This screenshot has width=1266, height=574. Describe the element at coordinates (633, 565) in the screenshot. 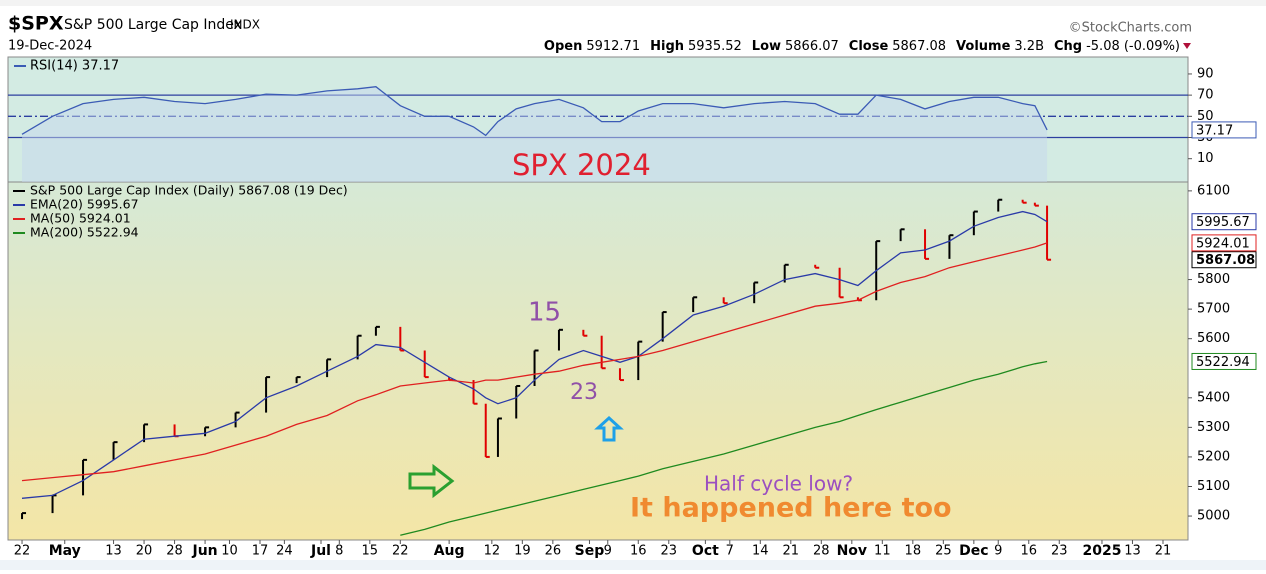

I see `bottom-strip` at that location.